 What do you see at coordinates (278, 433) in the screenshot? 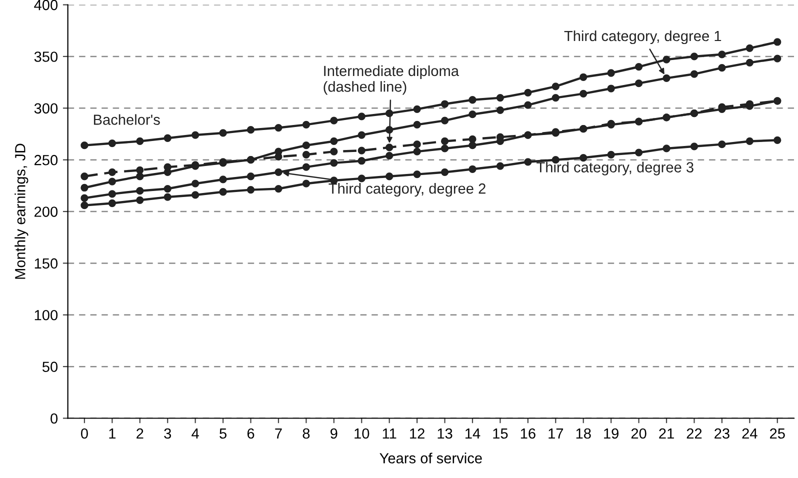
I see `x-tick-label: 7` at bounding box center [278, 433].